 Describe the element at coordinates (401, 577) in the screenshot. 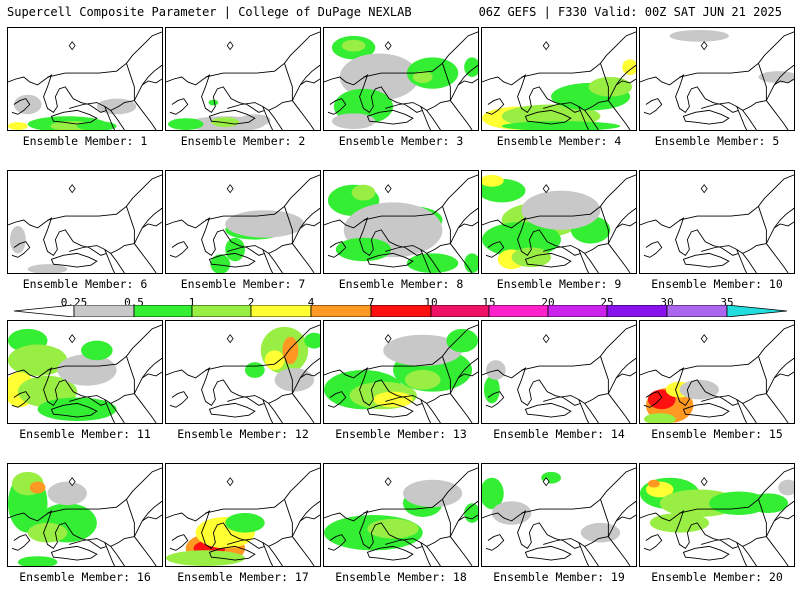

I see `member-label: Ensemble Member: 18` at that location.